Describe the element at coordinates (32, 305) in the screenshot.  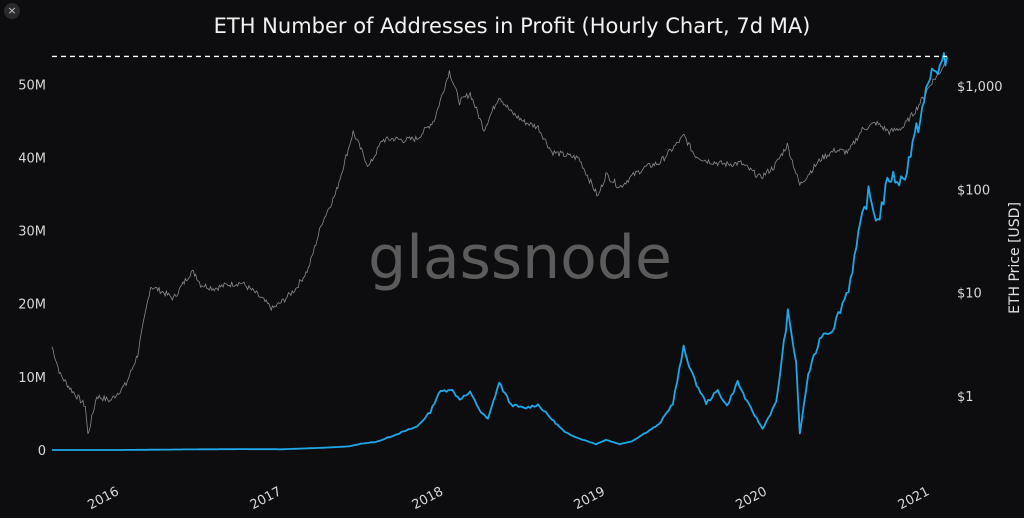
I see `y-left-tick-label: 20M` at that location.